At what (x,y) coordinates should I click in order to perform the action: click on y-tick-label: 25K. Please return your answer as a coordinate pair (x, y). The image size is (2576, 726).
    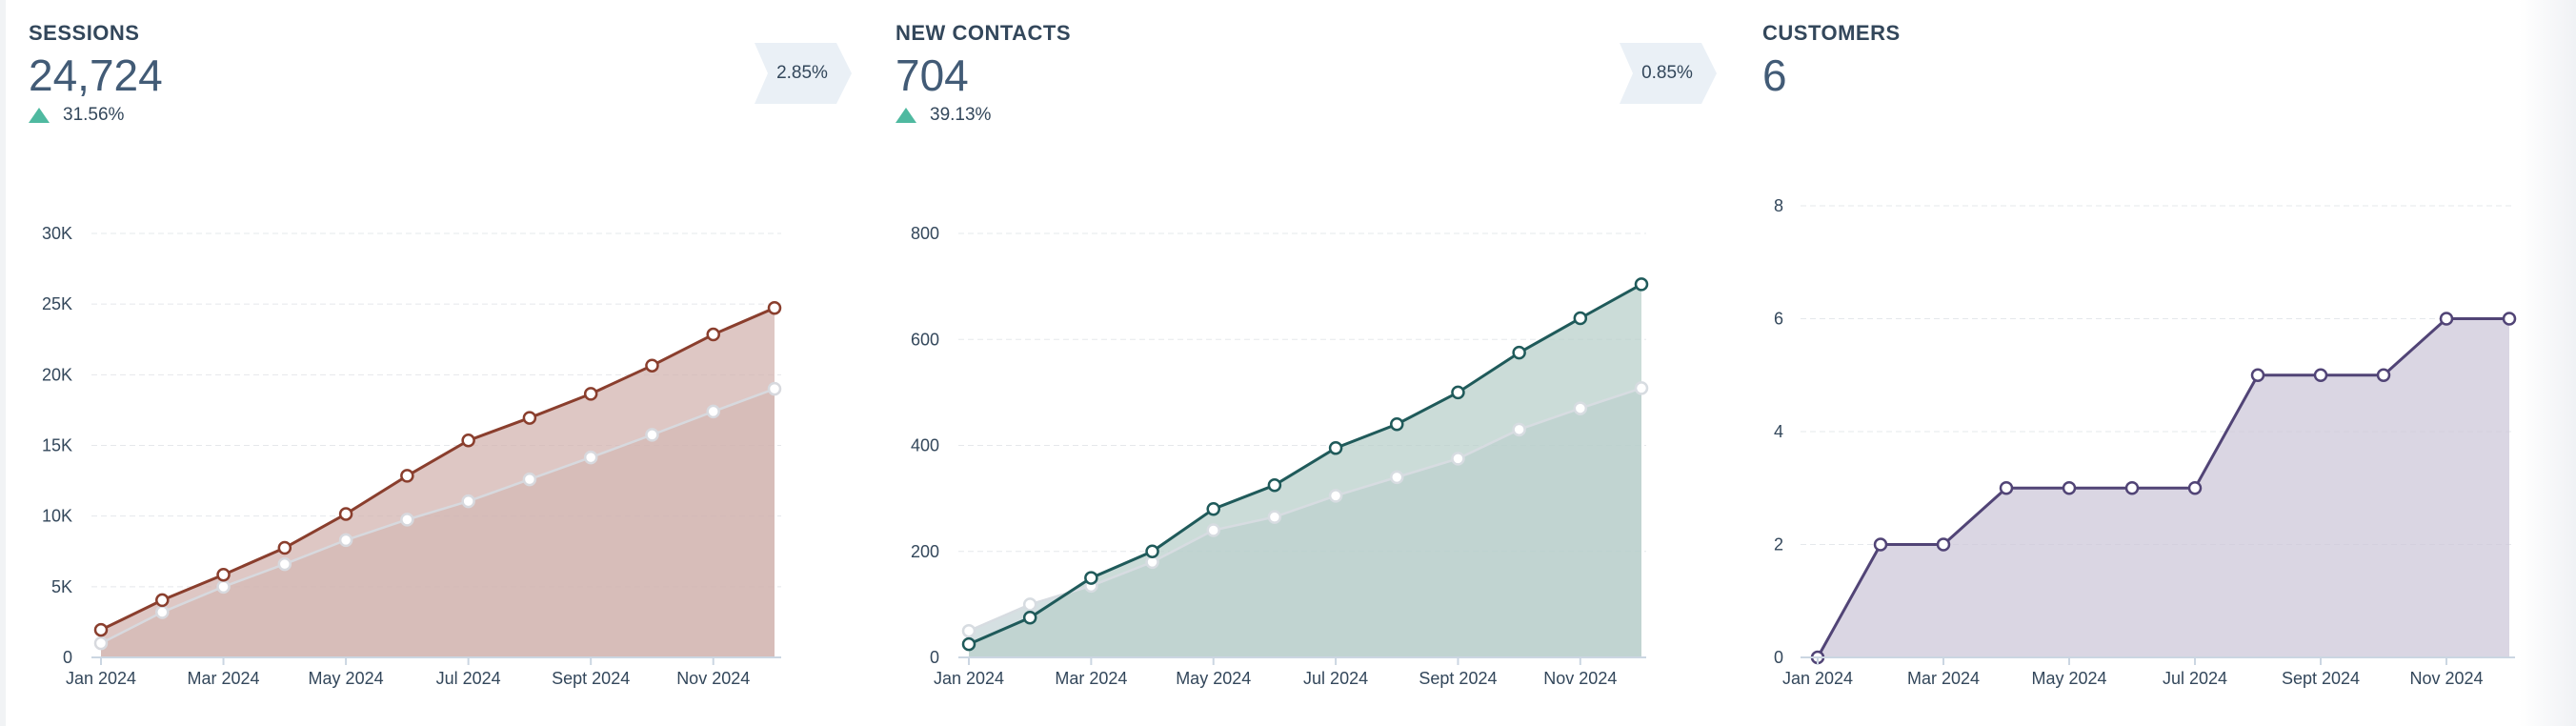
    Looking at the image, I should click on (57, 303).